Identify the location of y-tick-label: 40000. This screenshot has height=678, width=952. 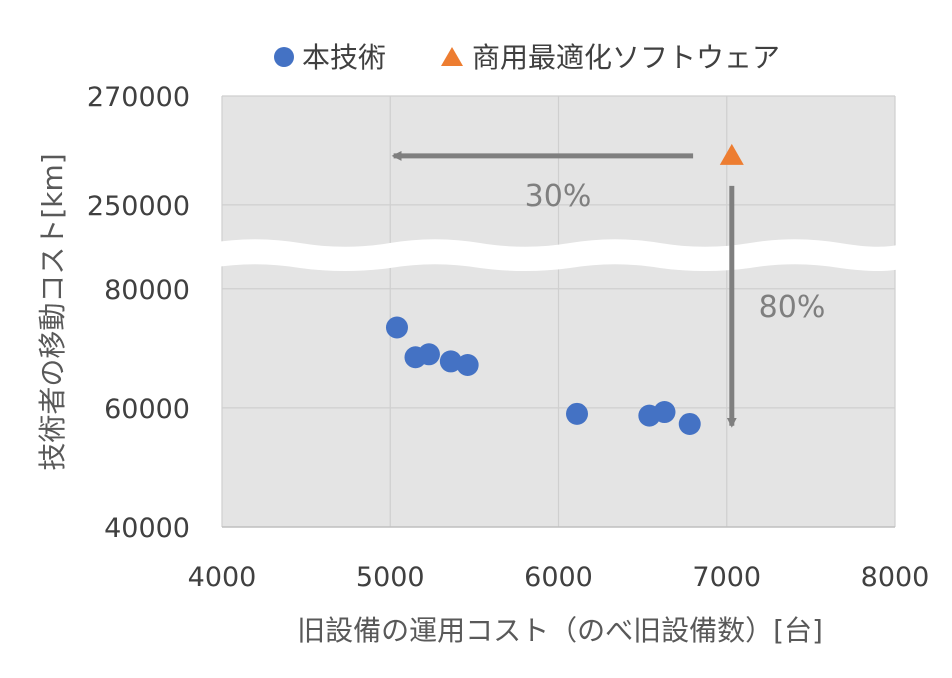
(147, 528).